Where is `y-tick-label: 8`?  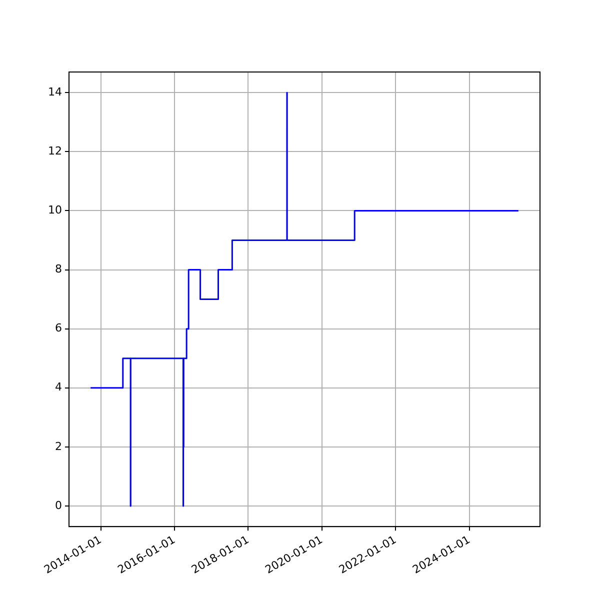
y-tick-label: 8 is located at coordinates (58, 269).